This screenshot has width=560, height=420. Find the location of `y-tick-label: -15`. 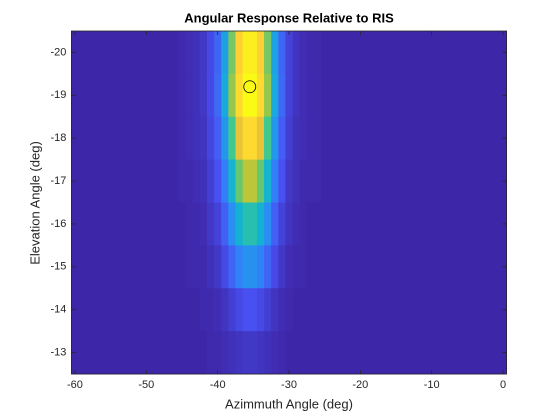

y-tick-label: -15 is located at coordinates (58, 267).